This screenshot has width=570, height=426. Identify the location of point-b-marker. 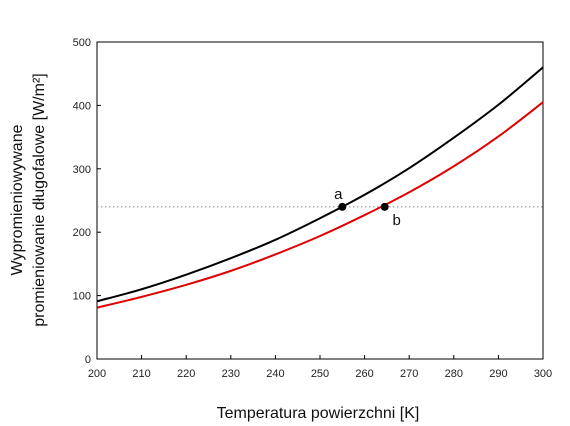
(384, 206).